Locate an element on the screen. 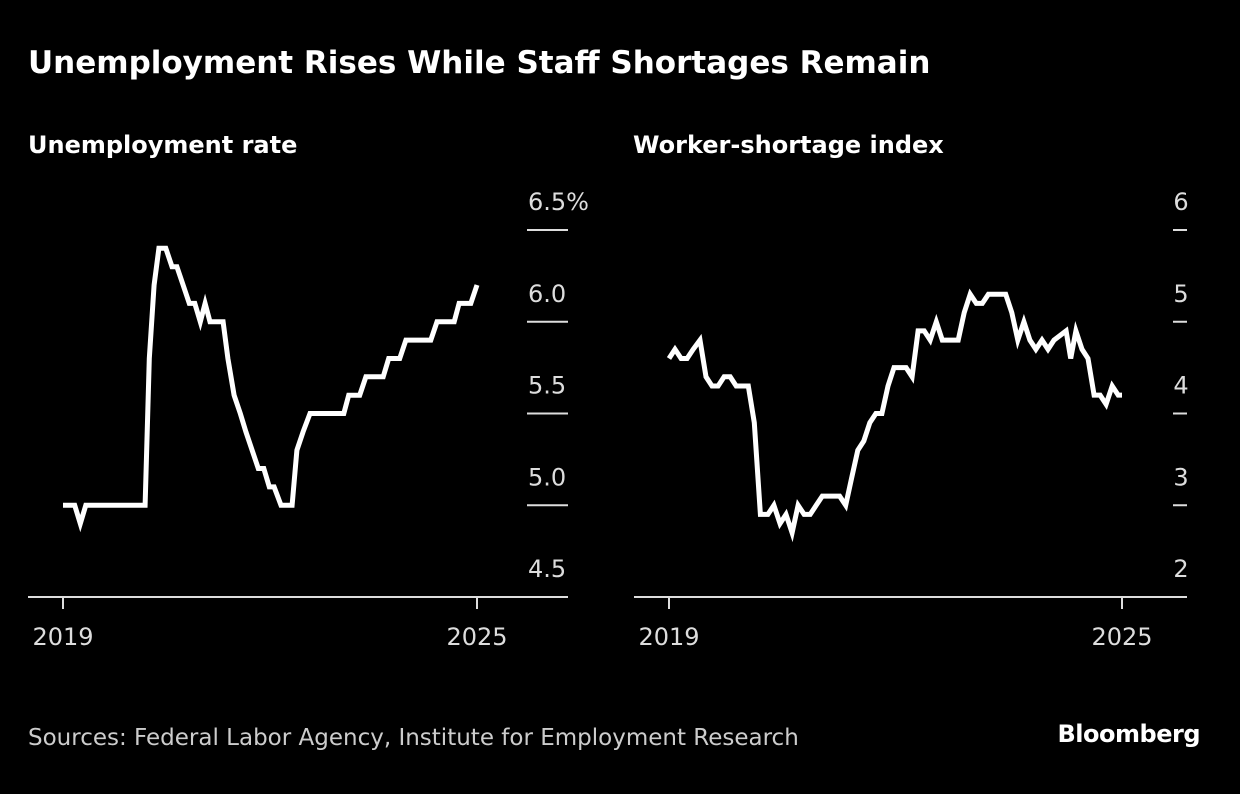 The width and height of the screenshot is (1240, 794). y-tick-label: 6.5% is located at coordinates (558, 202).